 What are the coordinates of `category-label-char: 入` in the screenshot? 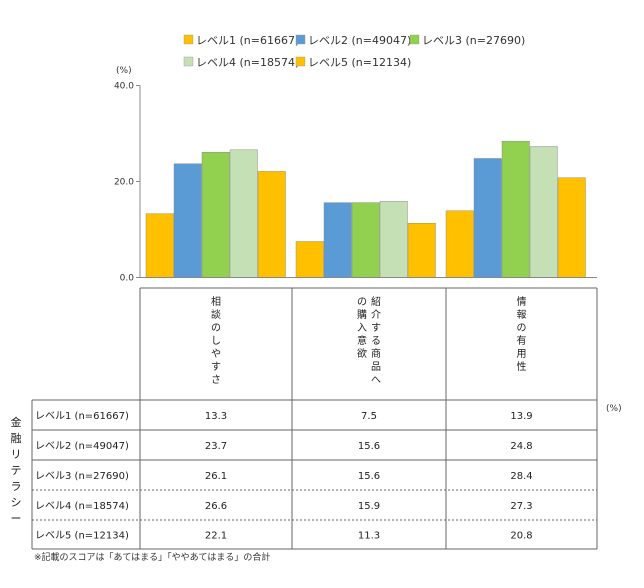 It's located at (362, 328).